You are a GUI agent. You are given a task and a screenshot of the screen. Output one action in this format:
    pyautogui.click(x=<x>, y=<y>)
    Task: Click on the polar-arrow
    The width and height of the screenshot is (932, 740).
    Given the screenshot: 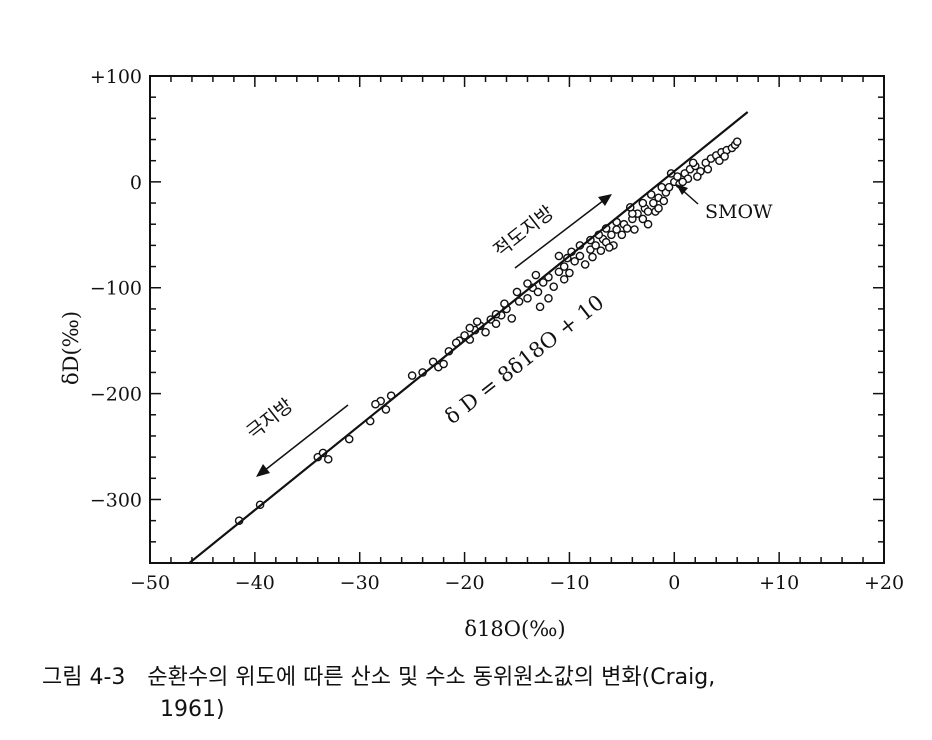 What is the action you would take?
    pyautogui.click(x=304, y=439)
    